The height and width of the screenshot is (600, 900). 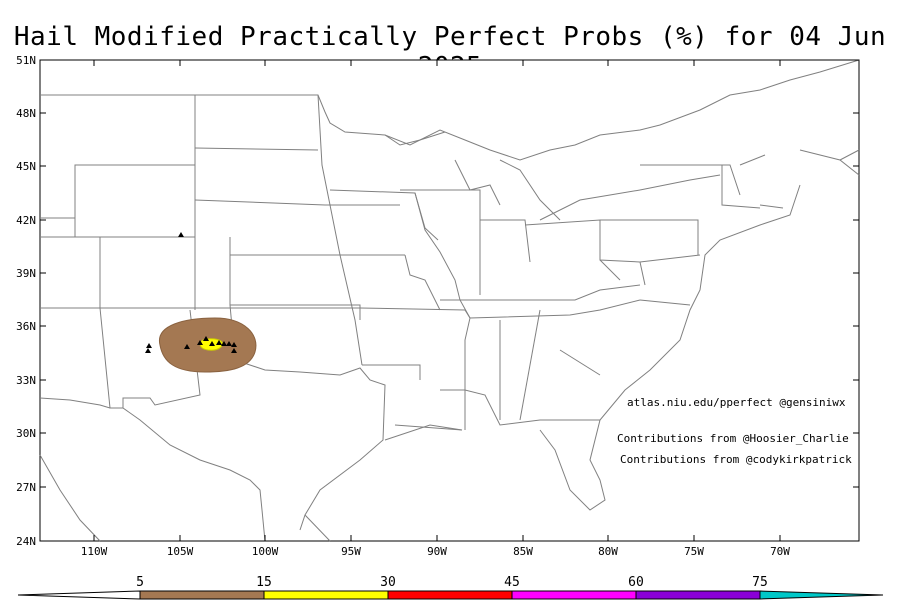 What do you see at coordinates (523, 551) in the screenshot?
I see `lon-label-85W: 85W` at bounding box center [523, 551].